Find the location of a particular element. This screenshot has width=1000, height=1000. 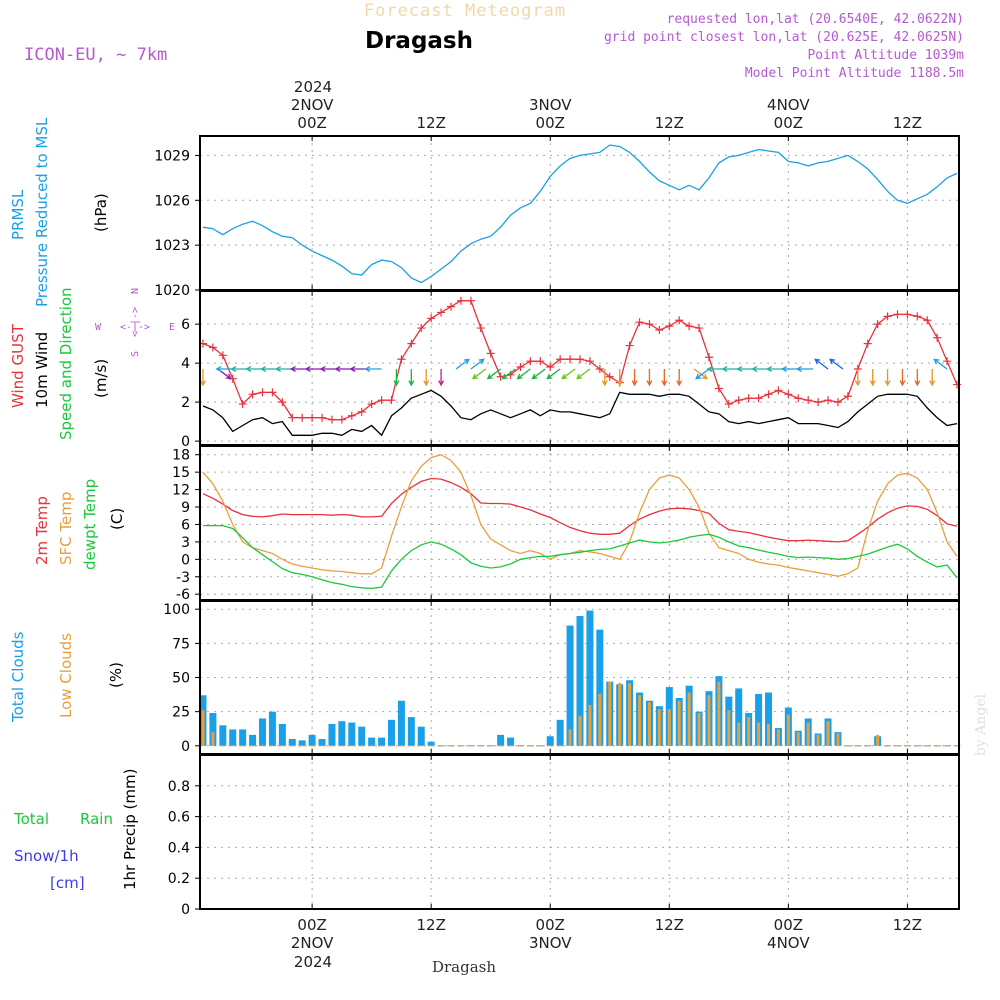

label-sfc-temp: SFC Temp is located at coordinates (66, 528).